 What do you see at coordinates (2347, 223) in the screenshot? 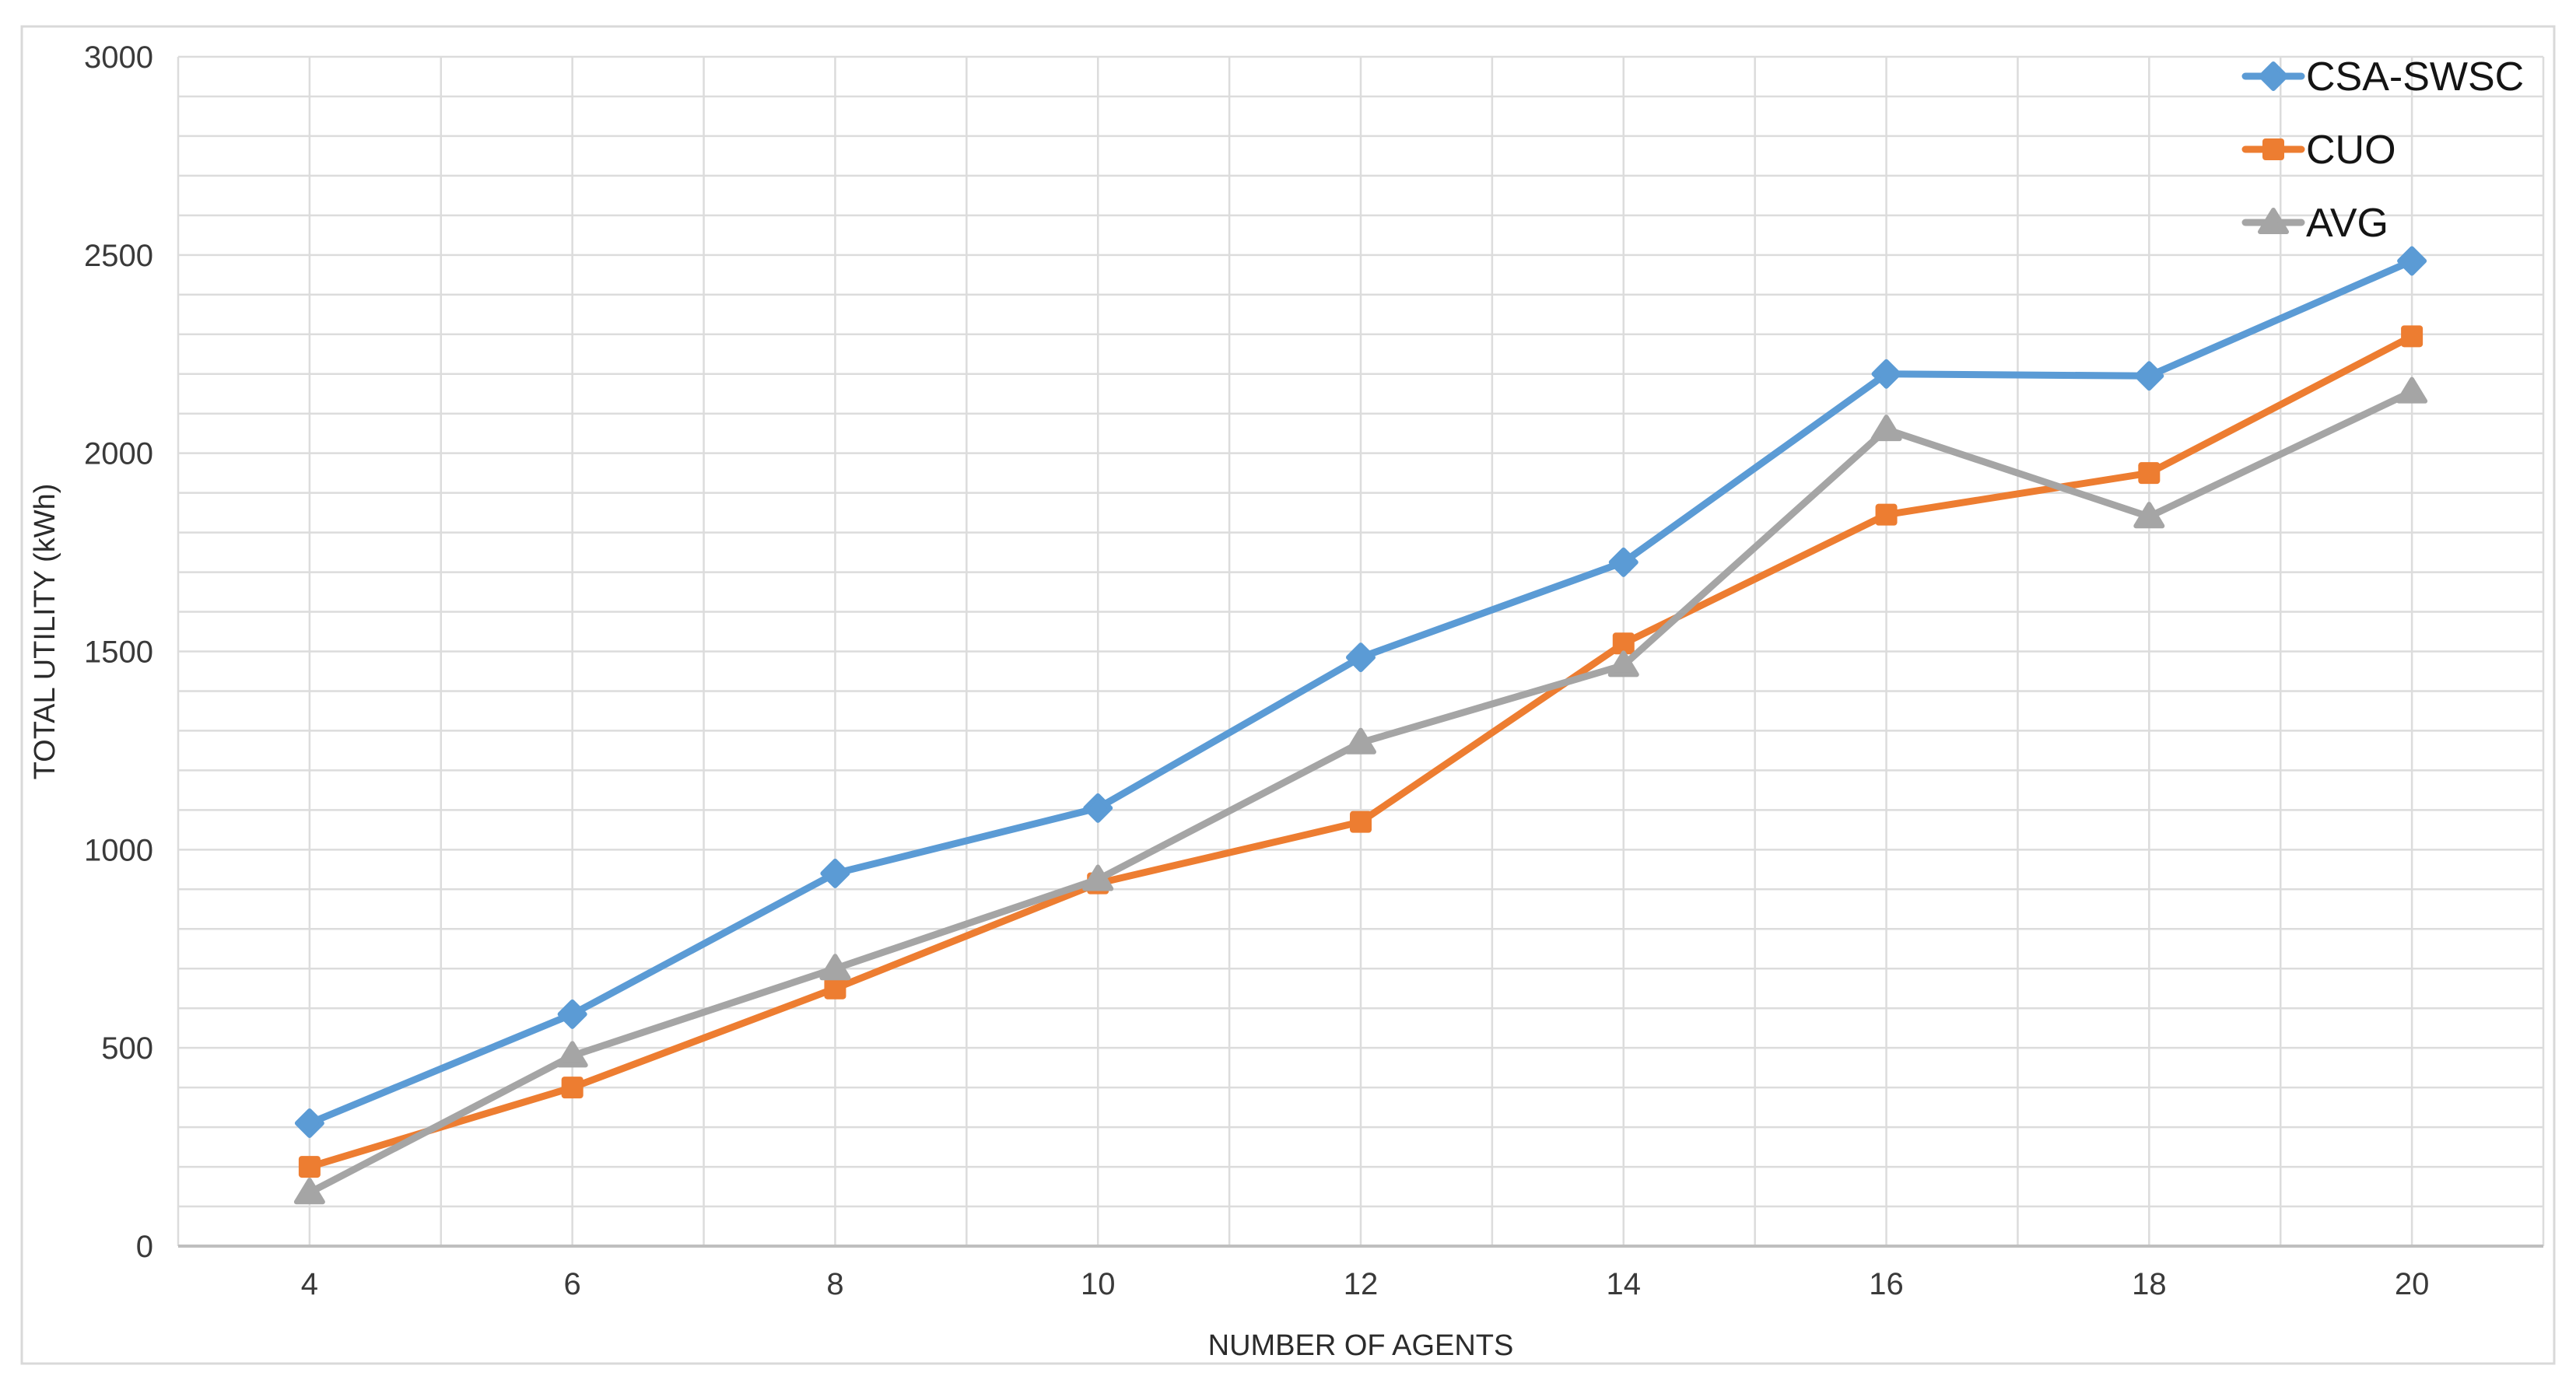
I see `legend-label: AVG` at bounding box center [2347, 223].